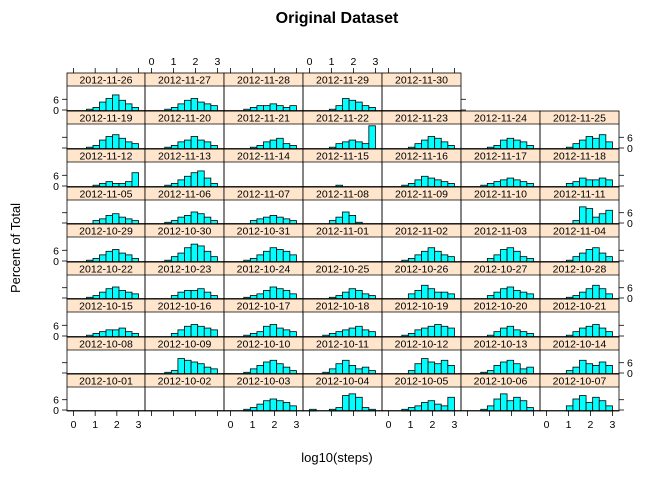 Image resolution: width=672 pixels, height=480 pixels. What do you see at coordinates (337, 18) in the screenshot?
I see `chart-title: Original Dataset` at bounding box center [337, 18].